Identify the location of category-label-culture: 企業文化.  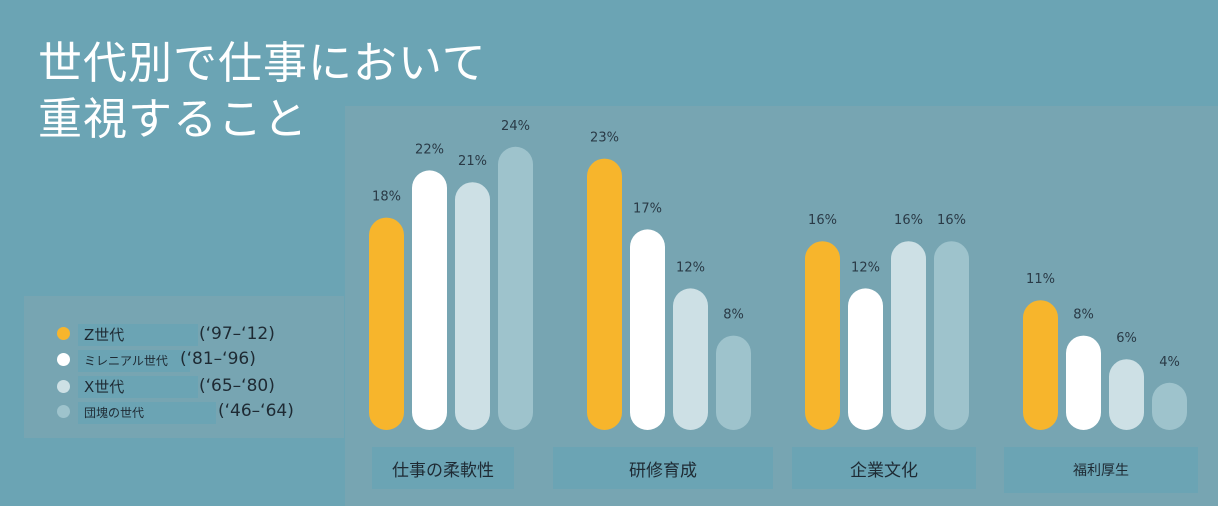
(884, 468).